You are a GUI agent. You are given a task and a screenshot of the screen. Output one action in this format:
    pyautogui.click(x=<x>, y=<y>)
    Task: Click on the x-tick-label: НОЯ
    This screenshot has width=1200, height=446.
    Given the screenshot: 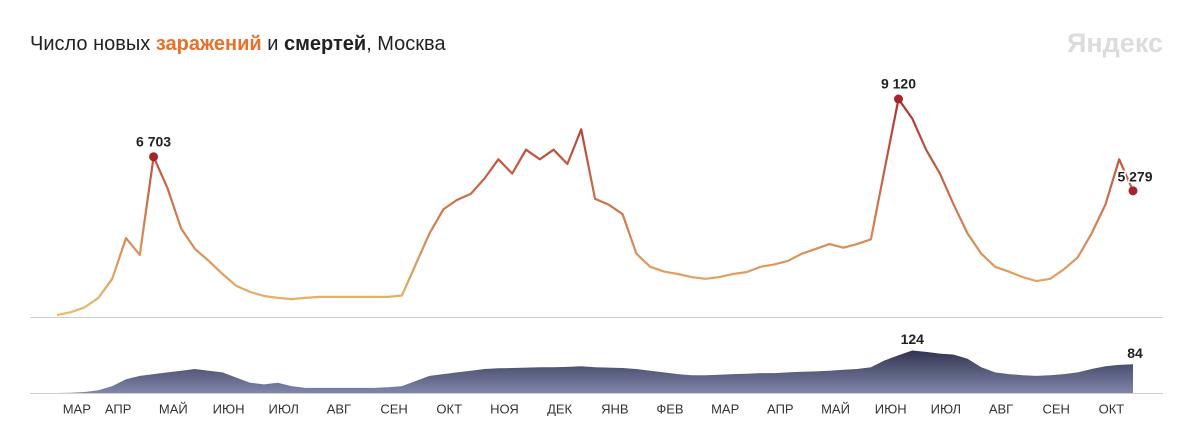 What is the action you would take?
    pyautogui.click(x=504, y=408)
    